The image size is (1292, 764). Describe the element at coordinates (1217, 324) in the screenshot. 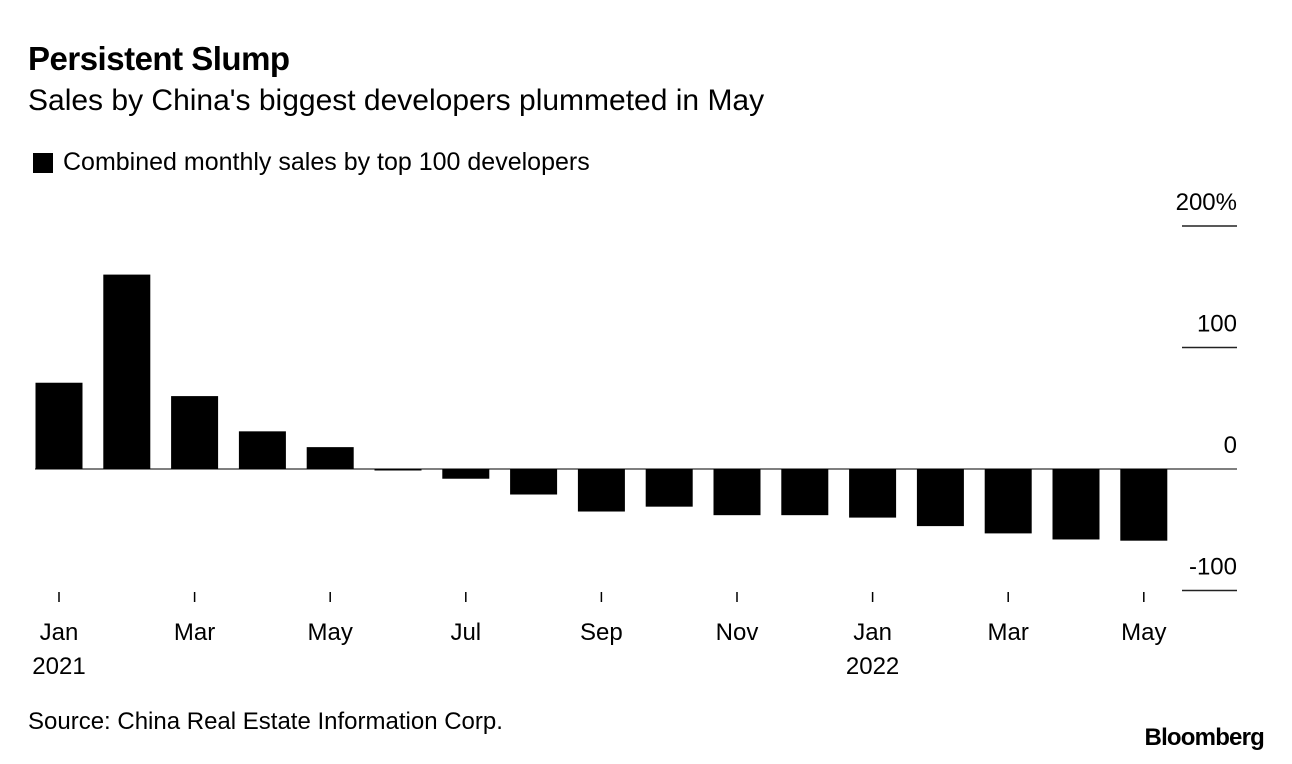

I see `y-tick-label: 100` at that location.